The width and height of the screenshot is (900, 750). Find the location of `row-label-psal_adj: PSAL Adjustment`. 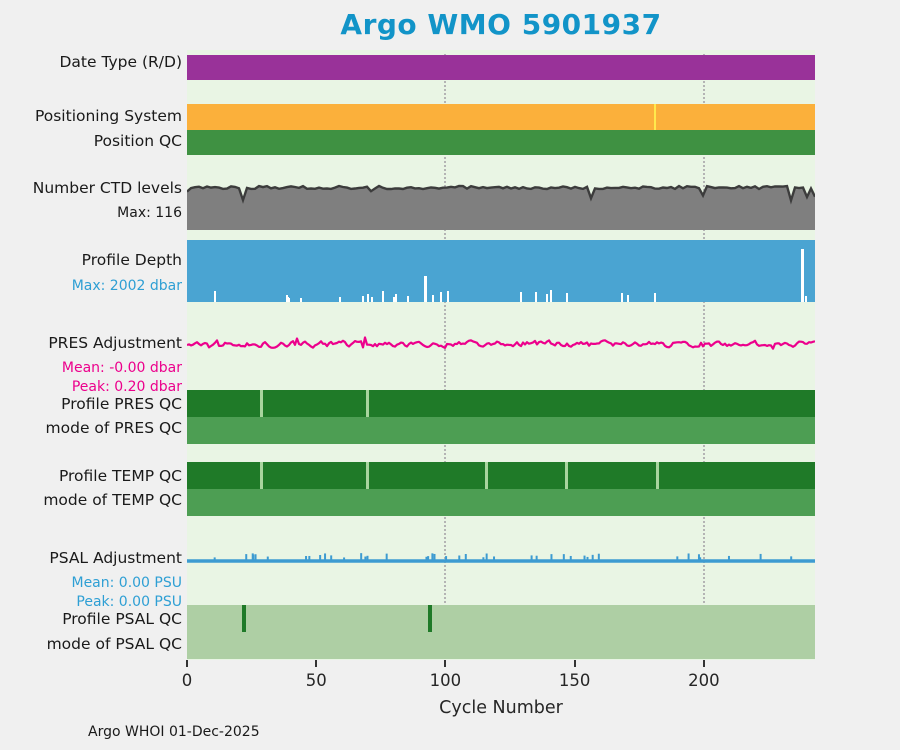

row-label-psal_adj: PSAL Adjustment is located at coordinates (115, 558).